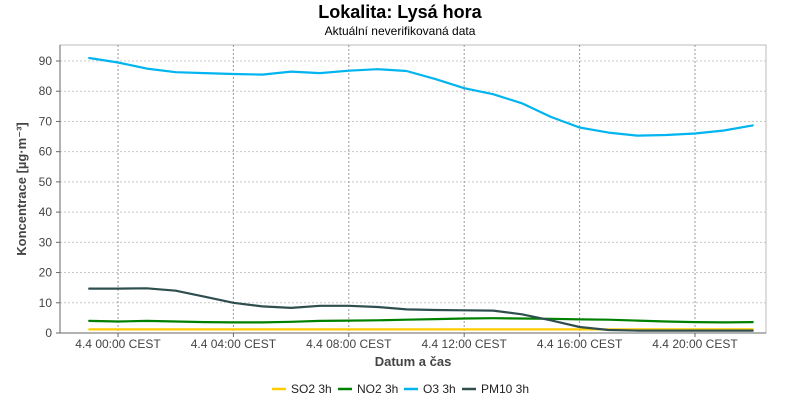 Image resolution: width=800 pixels, height=400 pixels. What do you see at coordinates (349, 344) in the screenshot?
I see `x-tick-label: 4.4 08:00 CEST` at bounding box center [349, 344].